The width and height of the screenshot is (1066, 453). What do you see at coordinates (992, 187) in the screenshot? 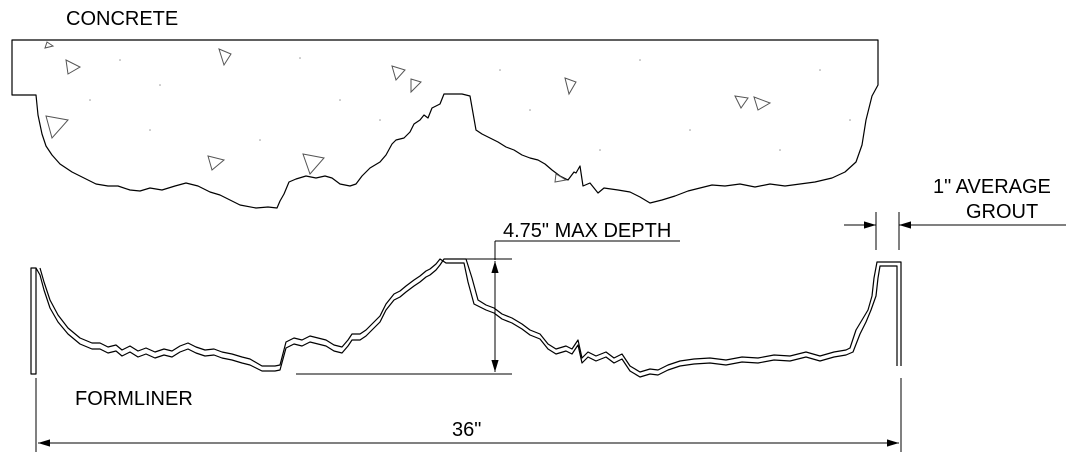
I see `grout-label-line1: 1" AVERAGE` at bounding box center [992, 187].